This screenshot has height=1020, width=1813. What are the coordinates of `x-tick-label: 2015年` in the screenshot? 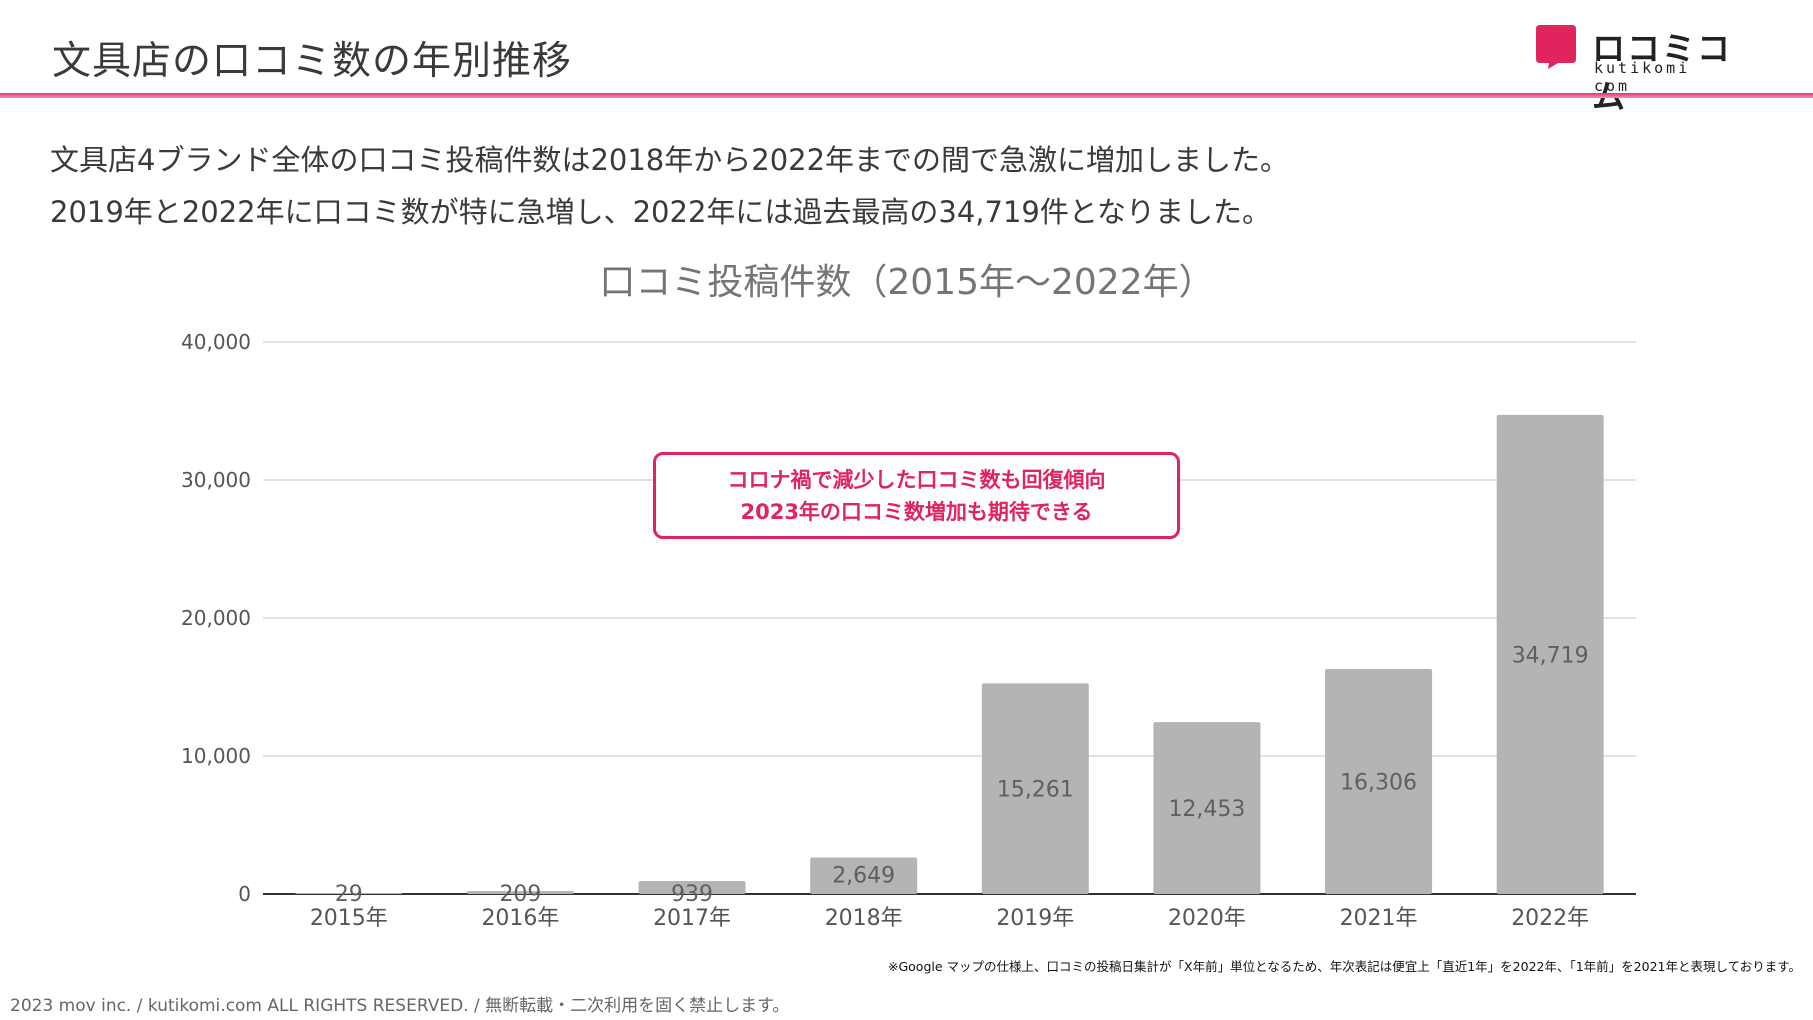 It's located at (349, 918).